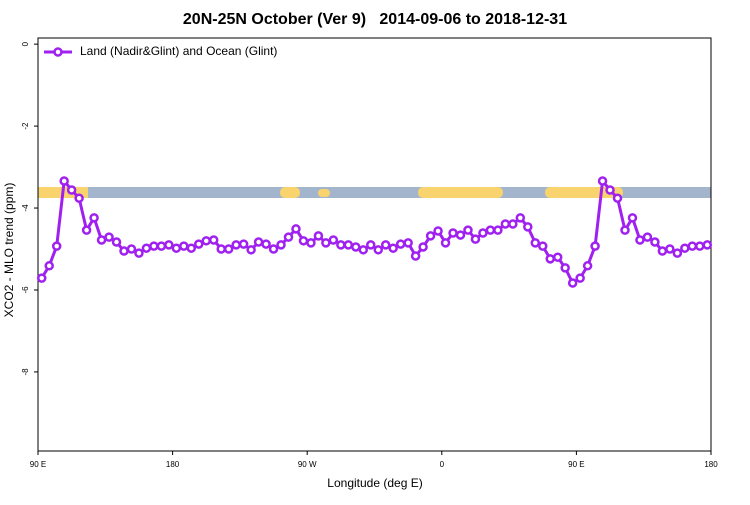  Describe the element at coordinates (307, 464) in the screenshot. I see `x-tick-label: 90 W` at that location.